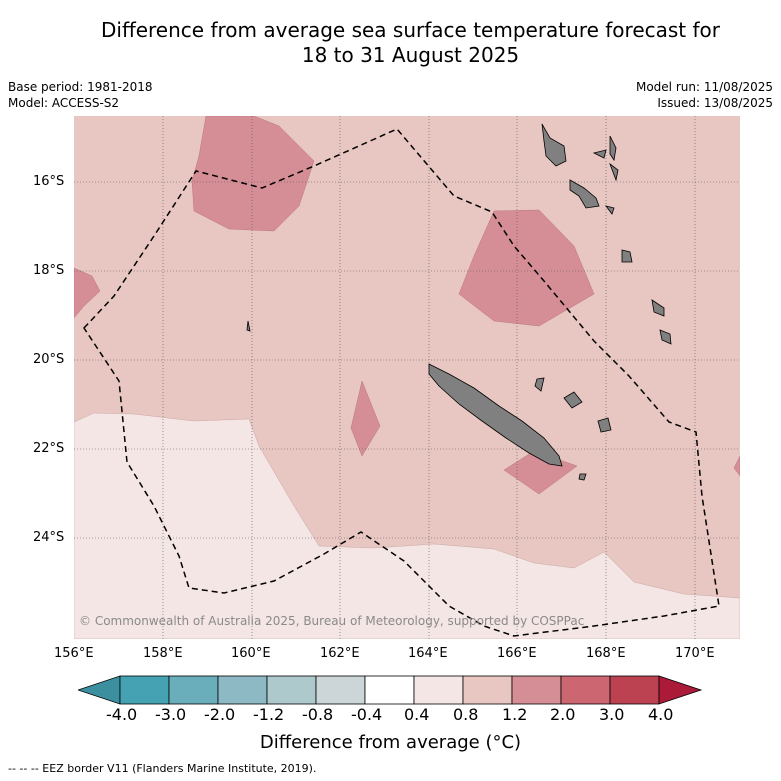  Describe the element at coordinates (340, 653) in the screenshot. I see `x-tick-162: 162°E` at that location.